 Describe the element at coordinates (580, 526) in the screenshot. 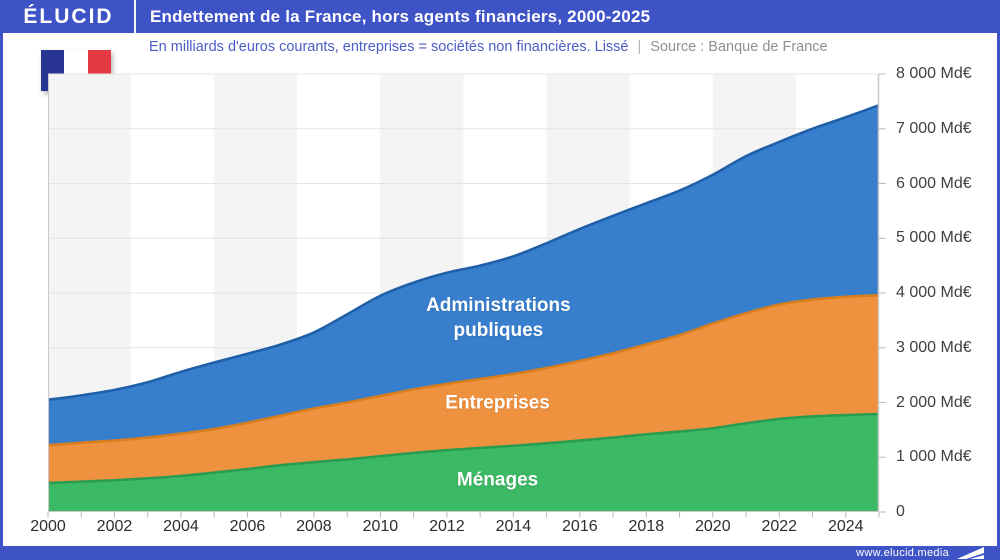

I see `x-tick-label: 2016` at that location.